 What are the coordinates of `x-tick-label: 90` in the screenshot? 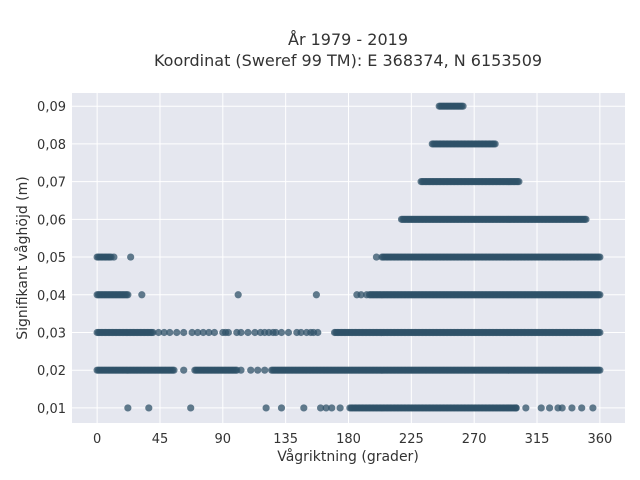 It's located at (223, 439).